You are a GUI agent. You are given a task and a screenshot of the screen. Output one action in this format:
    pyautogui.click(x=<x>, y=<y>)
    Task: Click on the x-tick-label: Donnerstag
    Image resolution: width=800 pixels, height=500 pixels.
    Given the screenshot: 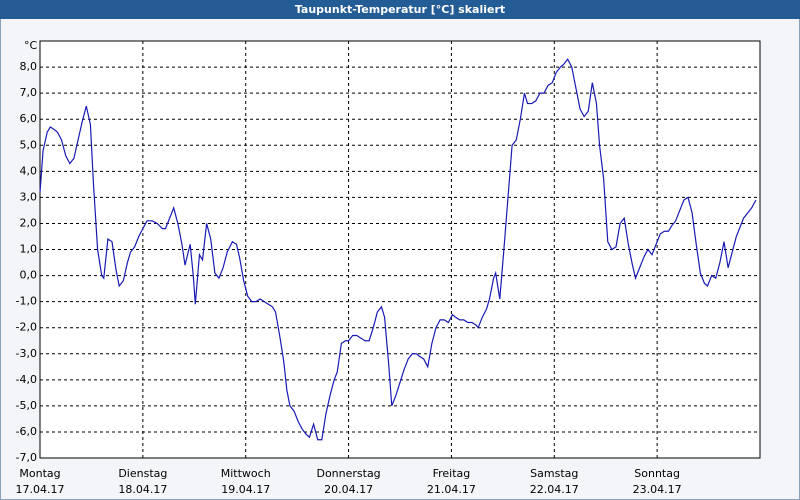 What is the action you would take?
    pyautogui.click(x=348, y=473)
    